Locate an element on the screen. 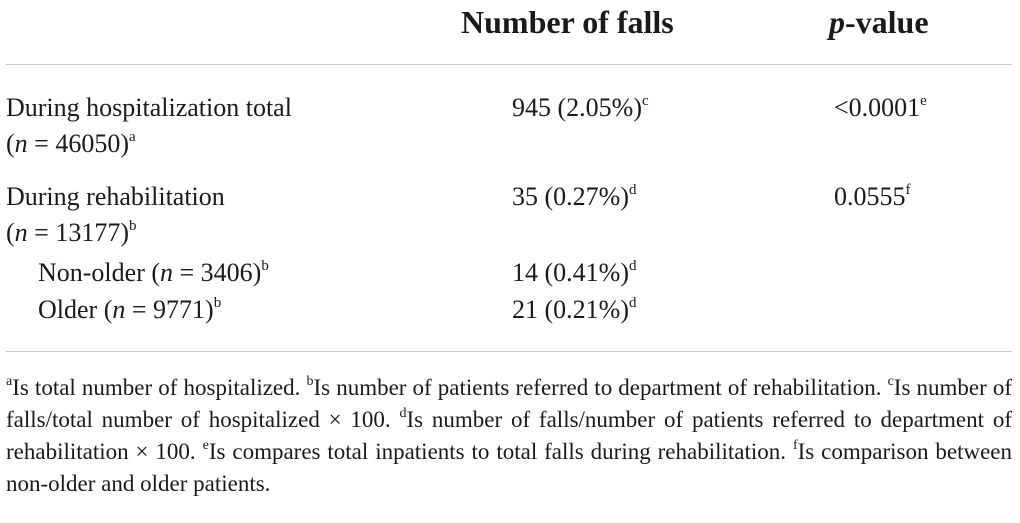 The width and height of the screenshot is (1020, 523). footnote-mark: a is located at coordinates (132, 137).